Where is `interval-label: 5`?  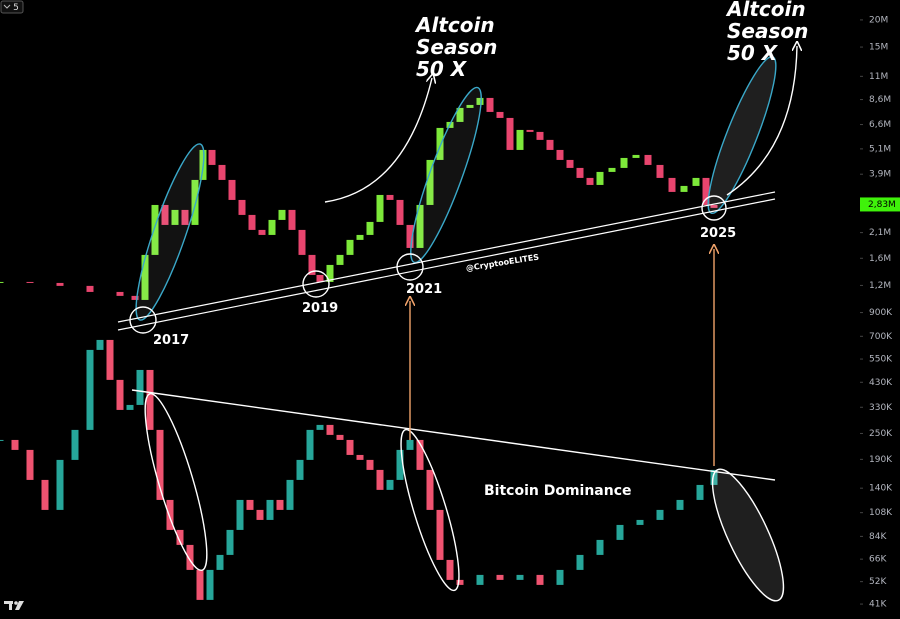 interval-label: 5 is located at coordinates (16, 8).